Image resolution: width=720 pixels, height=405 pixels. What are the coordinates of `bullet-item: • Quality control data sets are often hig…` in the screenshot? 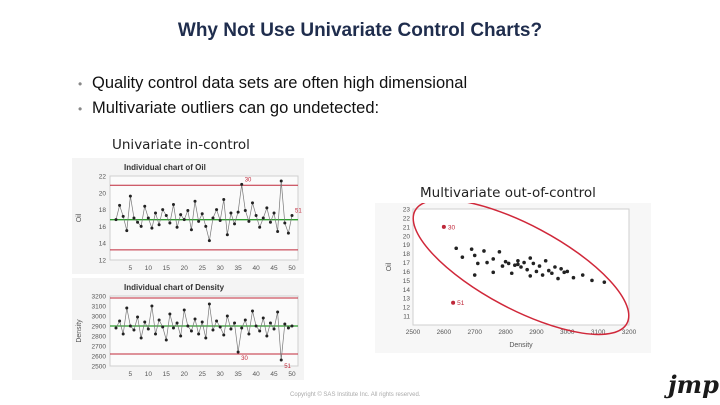 It's located at (272, 84).